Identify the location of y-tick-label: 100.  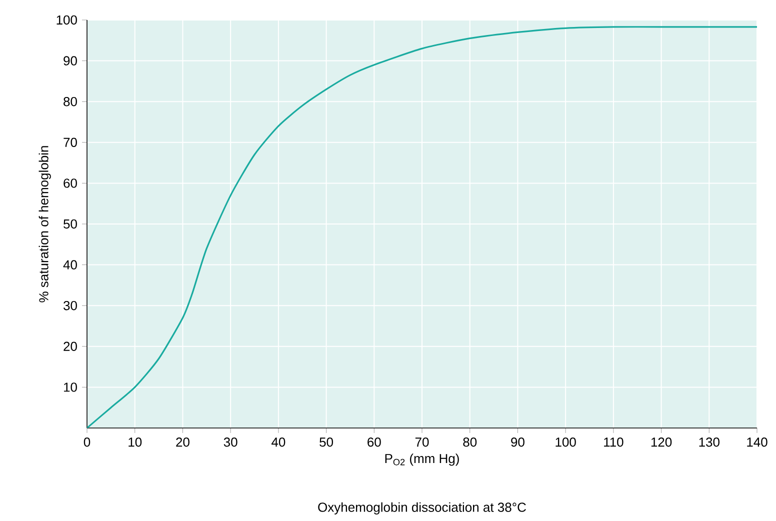
(66, 20).